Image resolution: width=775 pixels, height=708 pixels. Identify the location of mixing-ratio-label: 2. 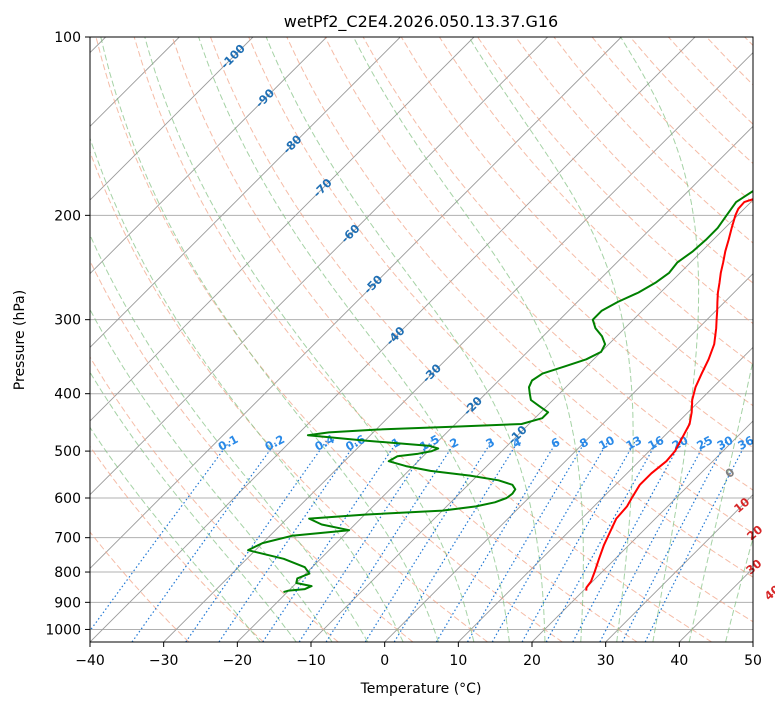
(454, 443).